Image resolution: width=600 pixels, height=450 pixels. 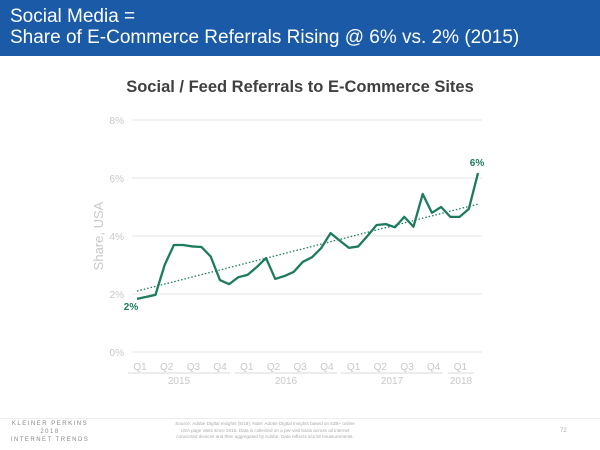 I want to click on logo-line: 2018, so click(x=50, y=432).